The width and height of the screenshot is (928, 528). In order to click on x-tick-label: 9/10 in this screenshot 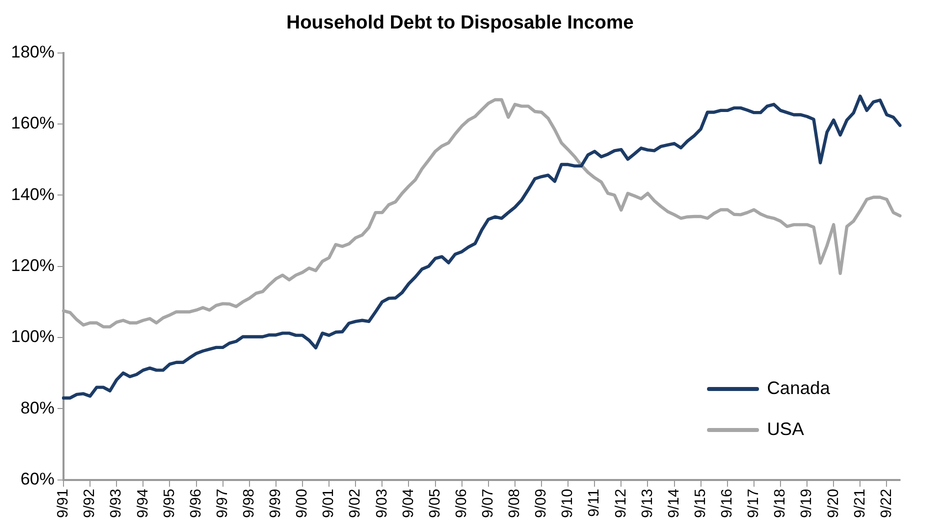, I will do `click(567, 503)`.